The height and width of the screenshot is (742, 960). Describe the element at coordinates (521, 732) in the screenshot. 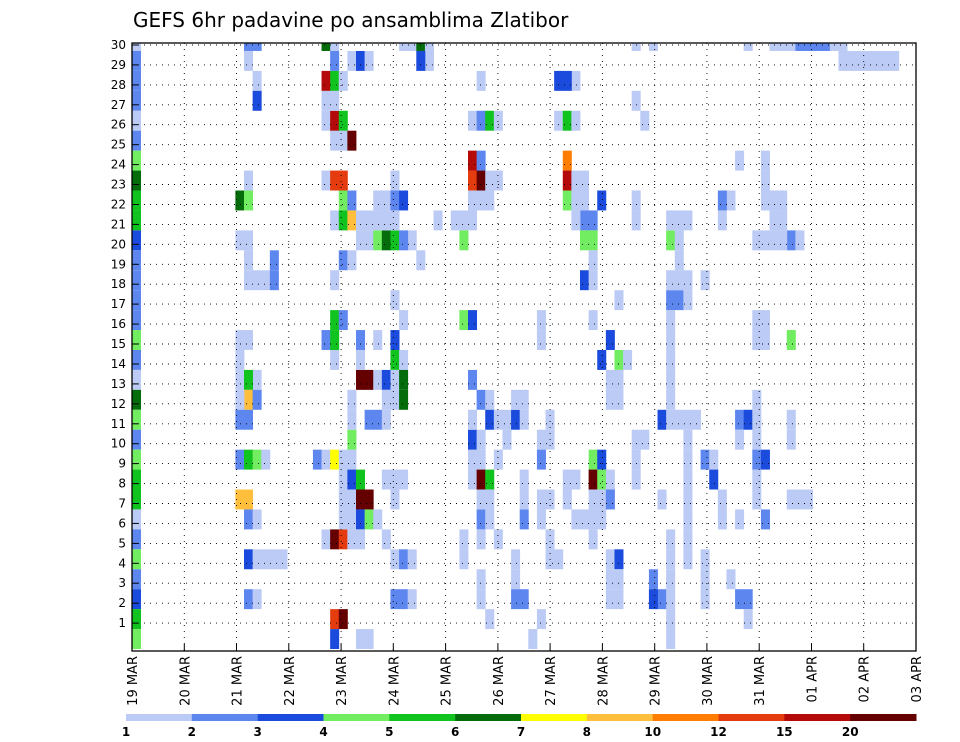

I see `colorbar-label: 7` at that location.